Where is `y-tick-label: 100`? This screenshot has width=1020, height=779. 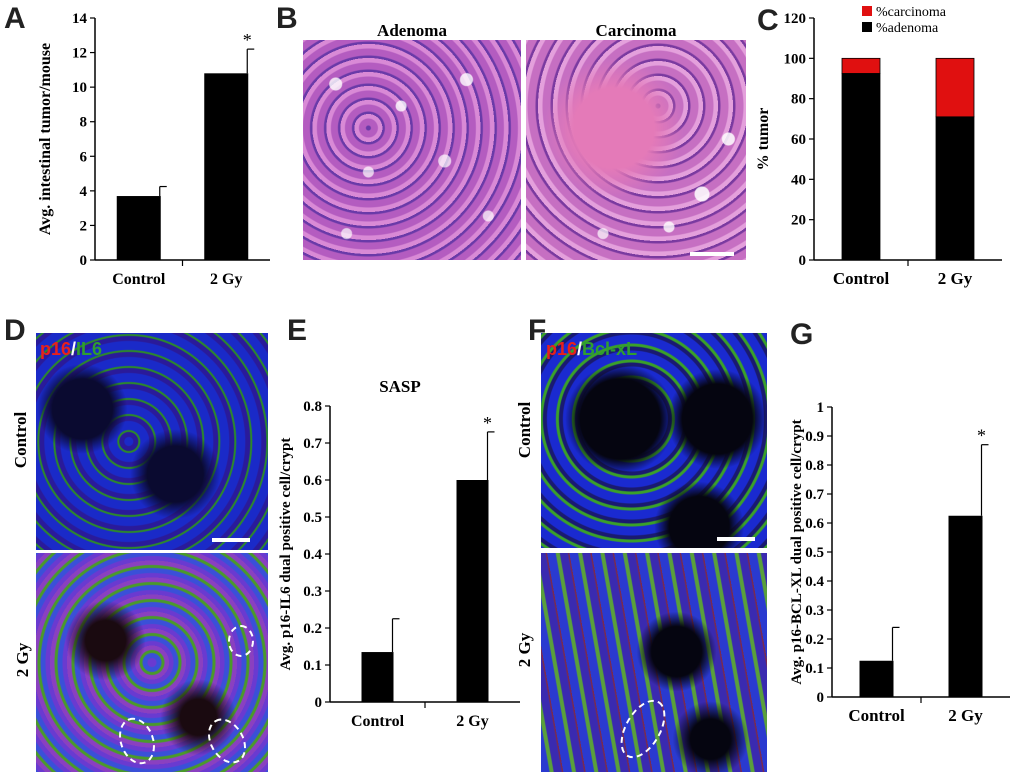 y-tick-label: 100 is located at coordinates (795, 59).